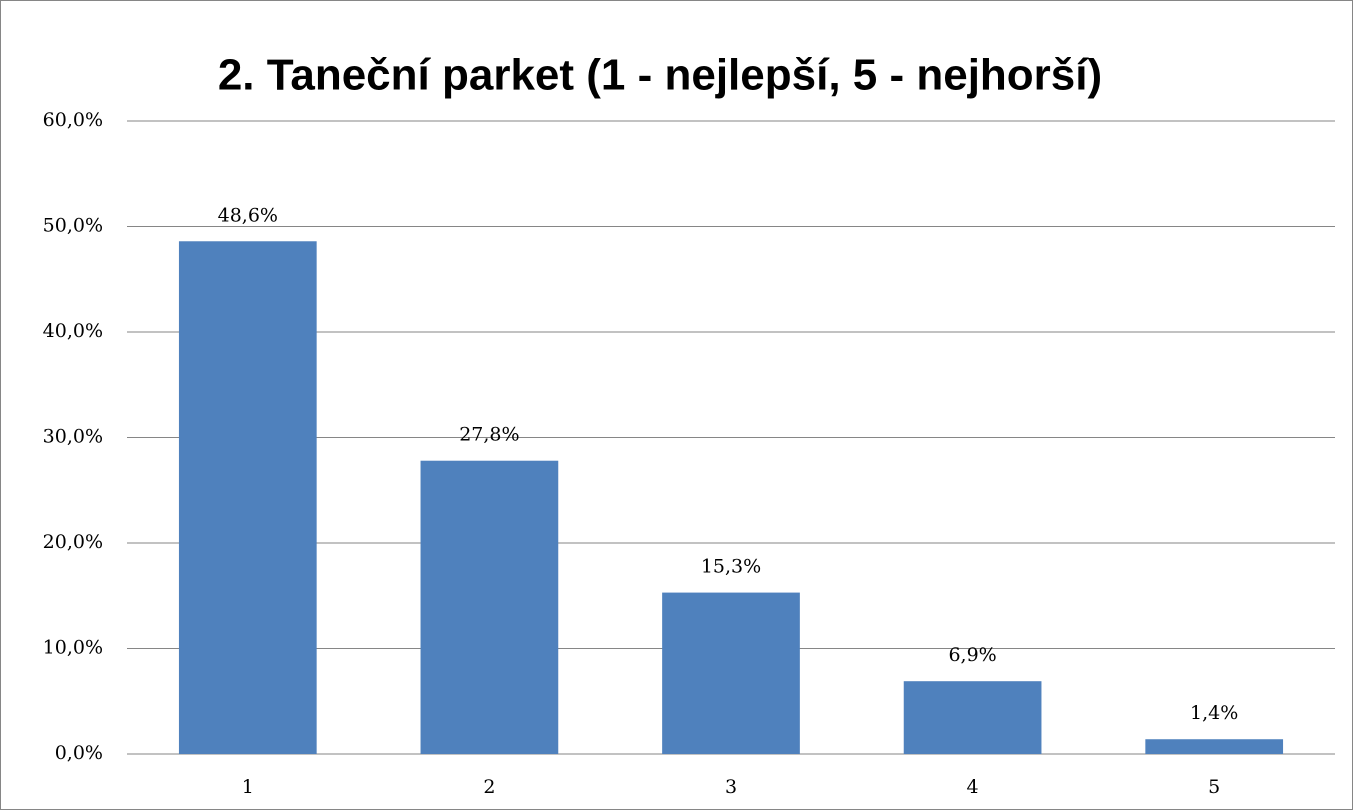 This screenshot has height=810, width=1353. Describe the element at coordinates (73, 437) in the screenshot. I see `y-tick-label: 30,0%` at that location.